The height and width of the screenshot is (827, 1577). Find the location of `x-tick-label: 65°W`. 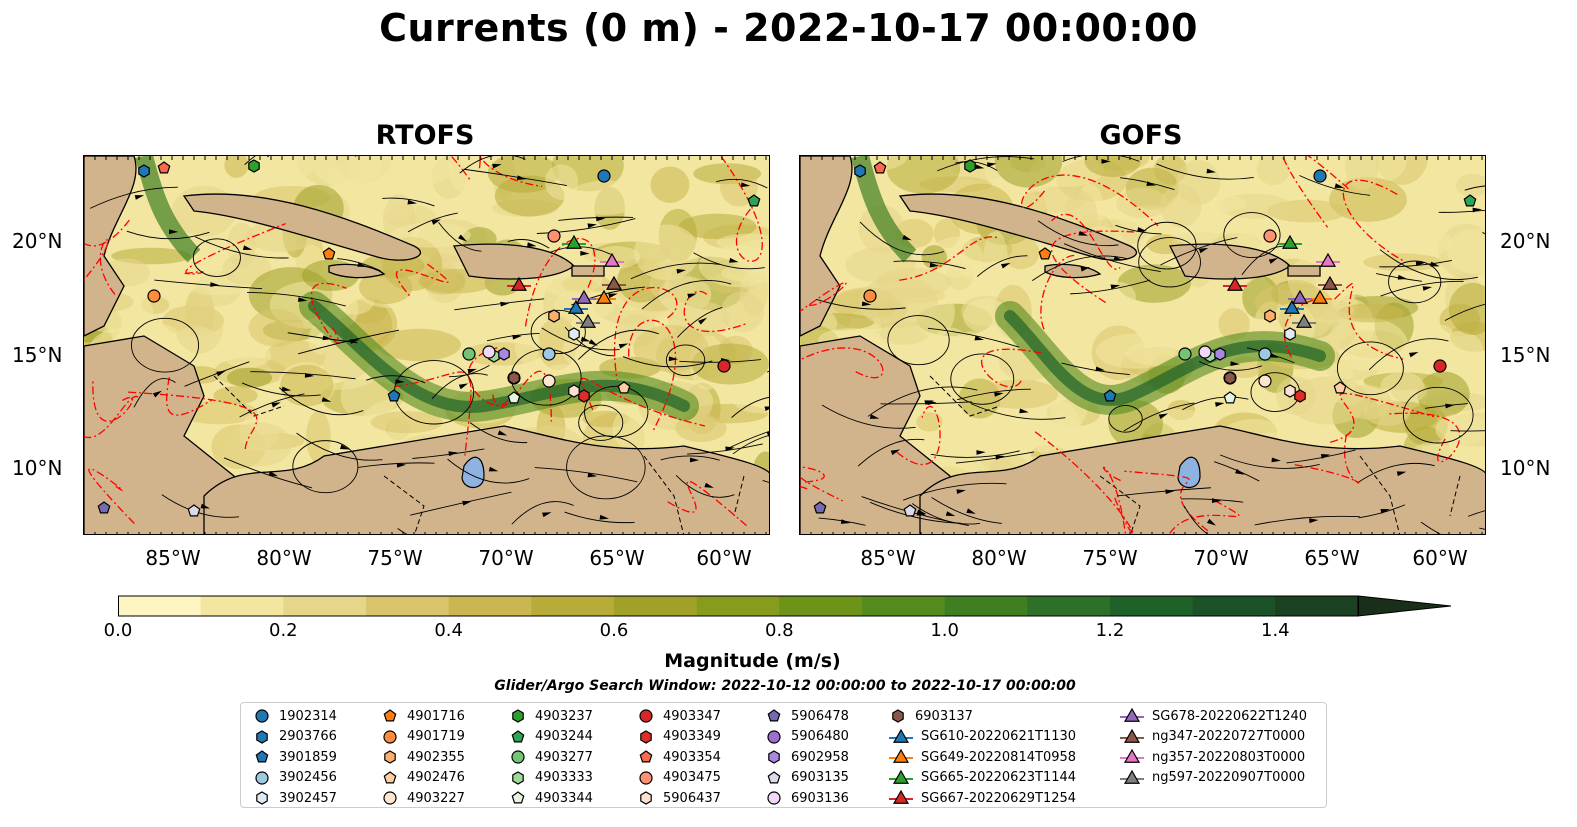

x-tick-label: 65°W is located at coordinates (1332, 558).